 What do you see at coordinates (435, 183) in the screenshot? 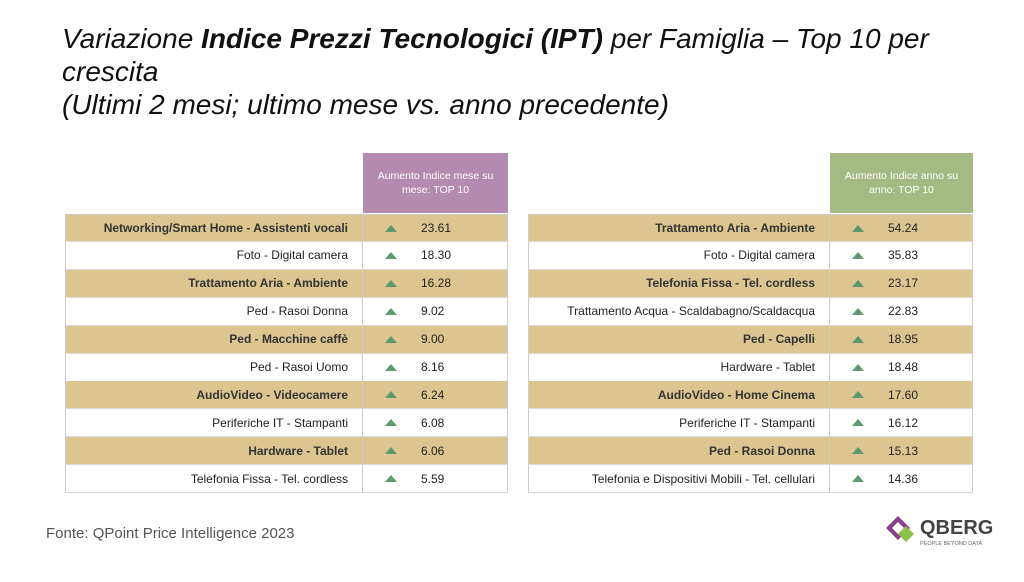
I see `table-header: Aumento Indice mese su mese: TOP 10` at bounding box center [435, 183].